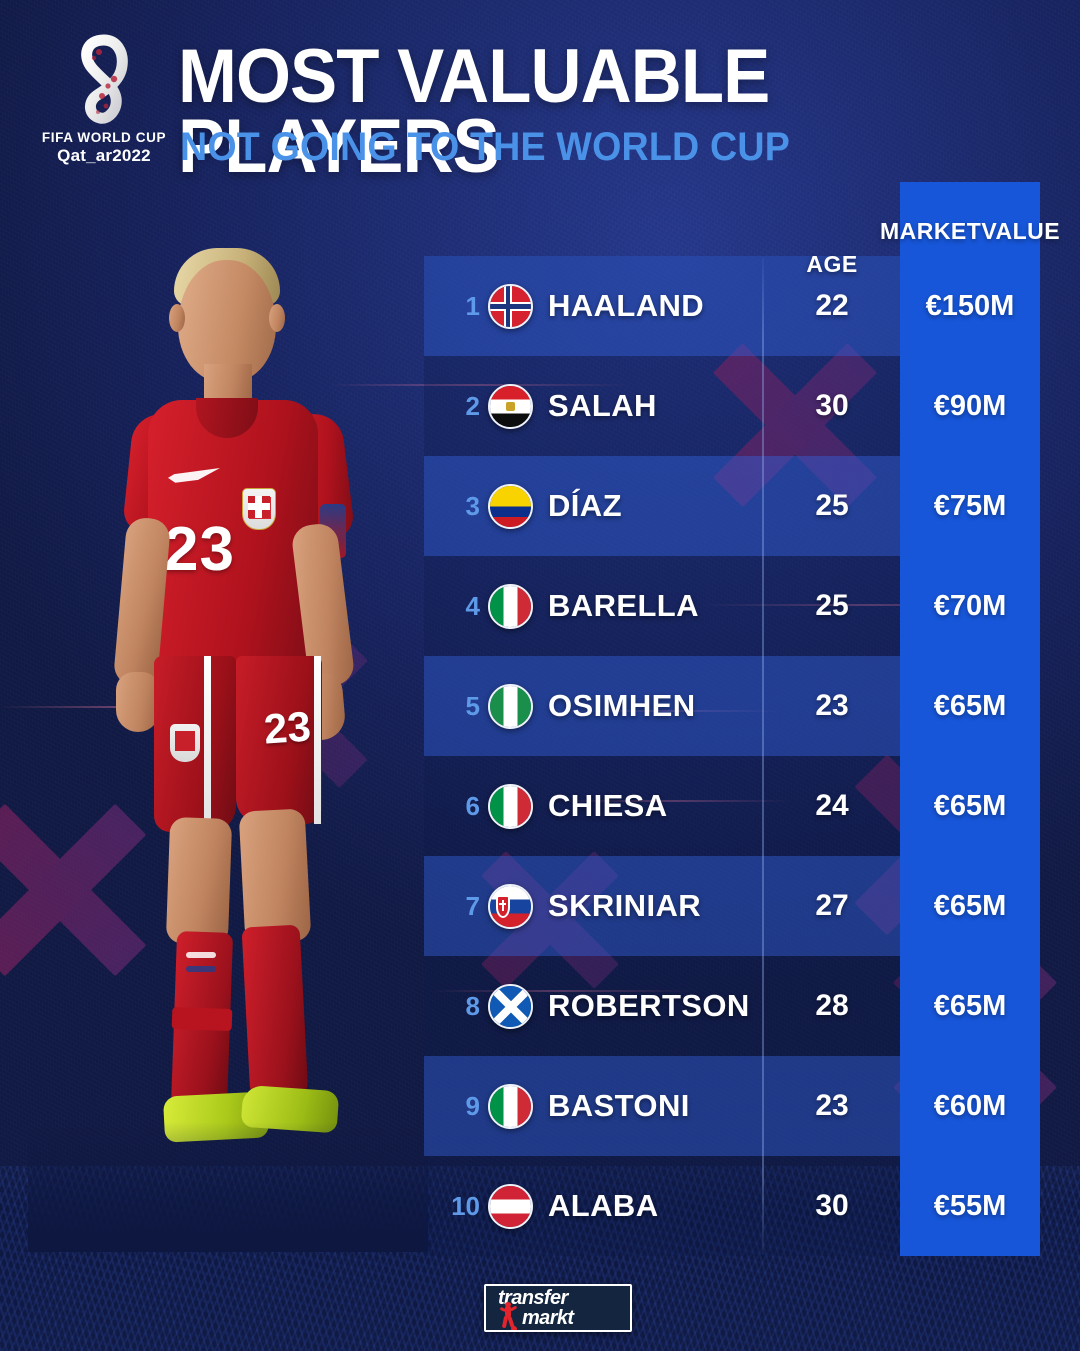  I want to click on flag-icon-no, so click(510, 306).